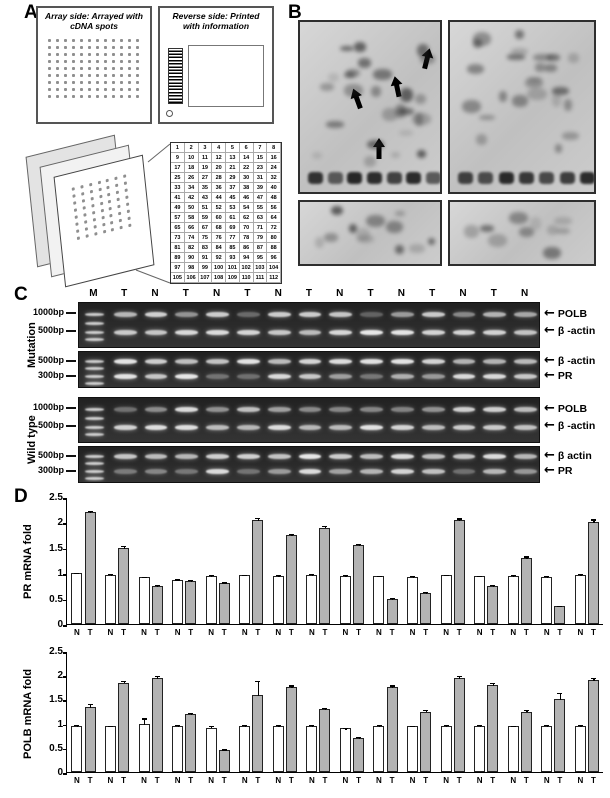  What do you see at coordinates (219, 248) in the screenshot?
I see `spot-number: 84` at bounding box center [219, 248].